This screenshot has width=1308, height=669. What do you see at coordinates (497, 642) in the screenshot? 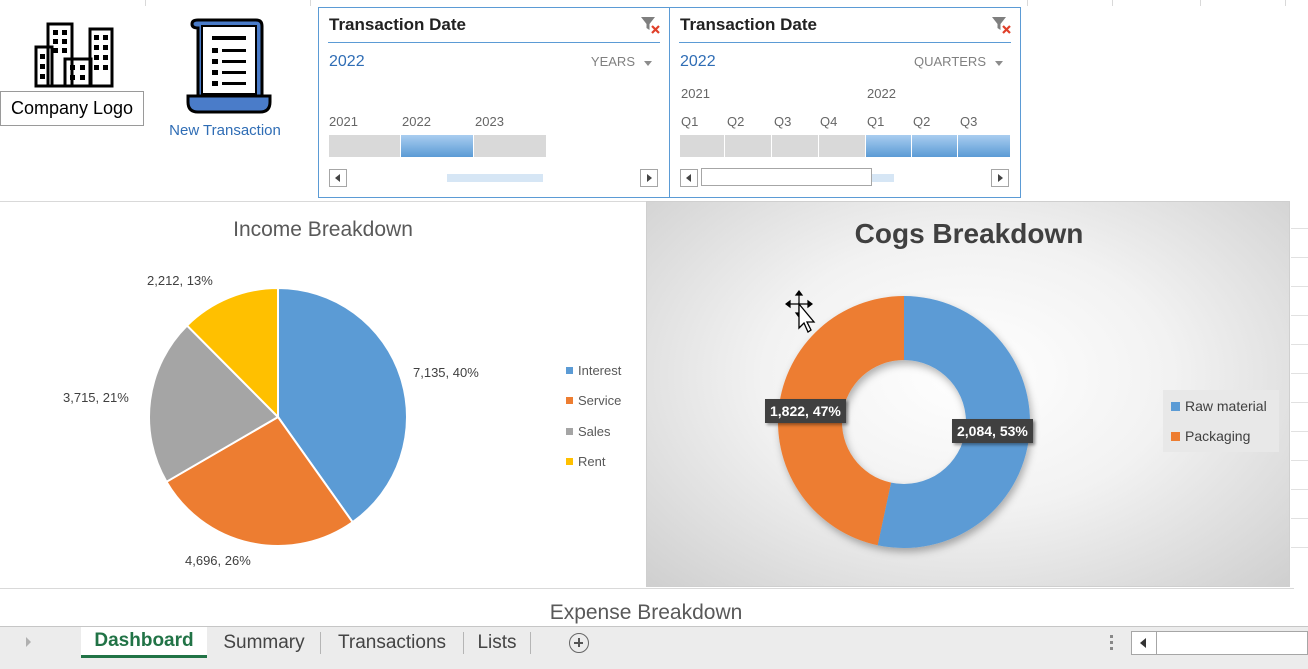
I see `tab-lists: Lists` at bounding box center [497, 642].